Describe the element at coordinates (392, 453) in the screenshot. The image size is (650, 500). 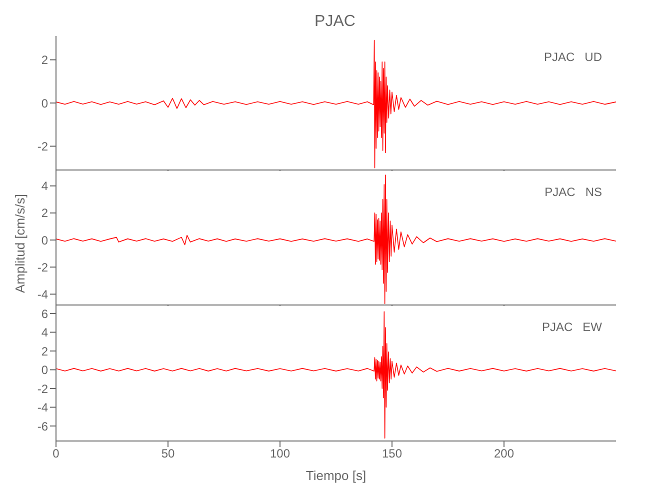
I see `x-tick-label: 150` at that location.